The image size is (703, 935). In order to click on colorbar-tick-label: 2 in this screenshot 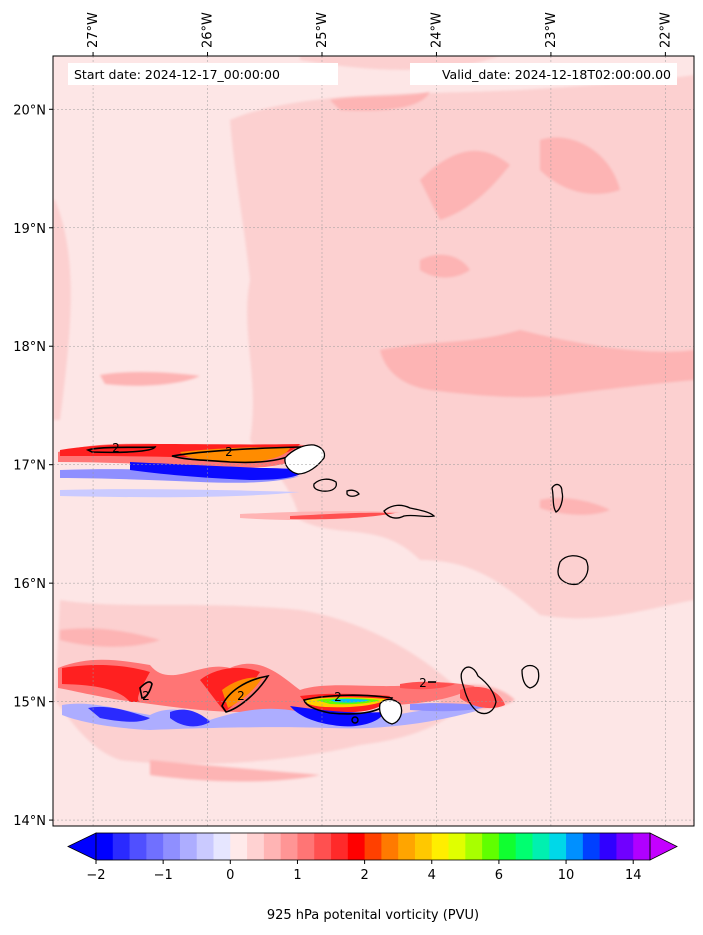, I will do `click(364, 875)`.